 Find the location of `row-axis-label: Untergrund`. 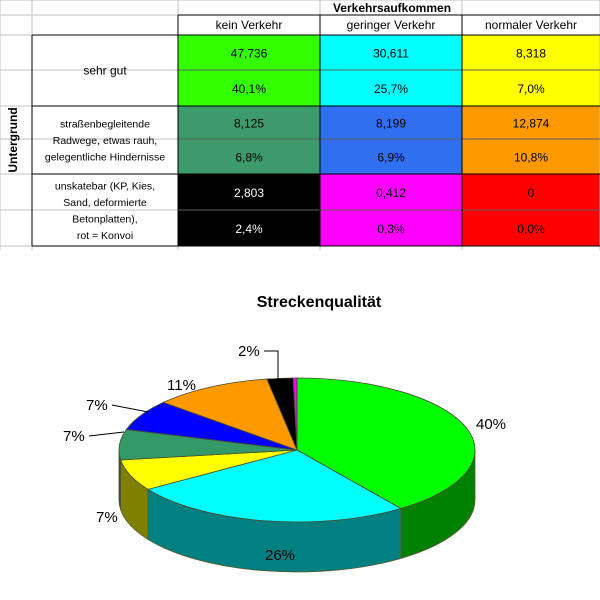

row-axis-label: Untergrund is located at coordinates (13, 139).